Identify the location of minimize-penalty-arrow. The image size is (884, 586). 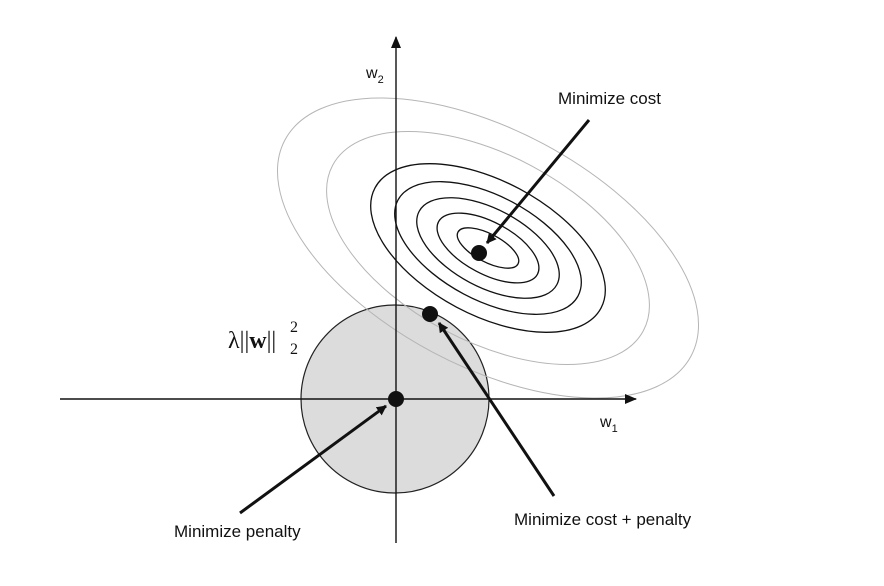
(313, 459).